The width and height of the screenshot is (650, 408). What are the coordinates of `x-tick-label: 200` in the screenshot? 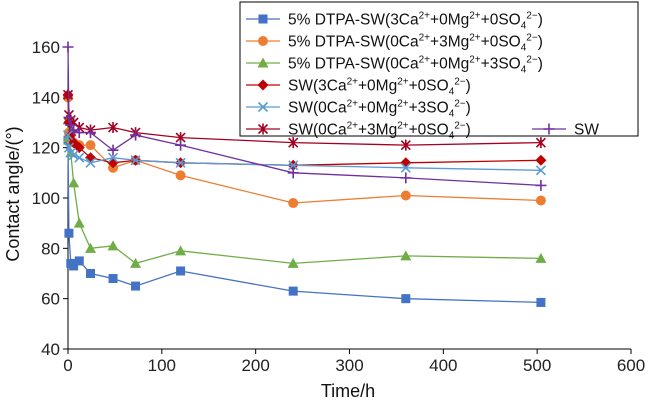 It's located at (255, 365).